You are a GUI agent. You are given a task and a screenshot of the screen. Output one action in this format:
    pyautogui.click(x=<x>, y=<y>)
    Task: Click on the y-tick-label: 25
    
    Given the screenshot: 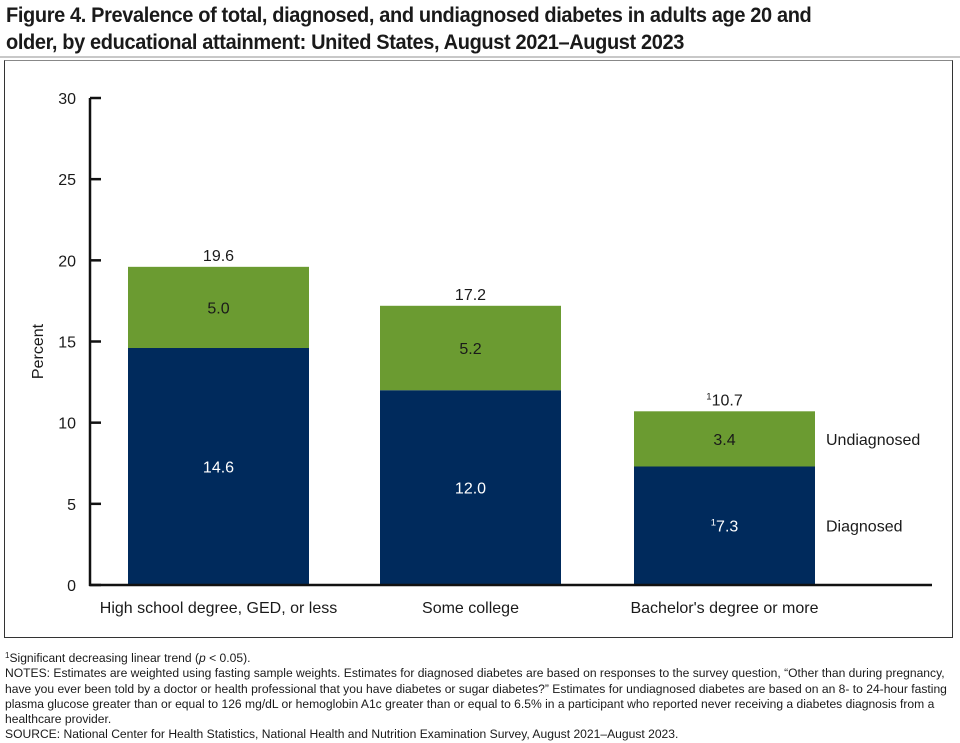 What is the action you would take?
    pyautogui.click(x=67, y=180)
    